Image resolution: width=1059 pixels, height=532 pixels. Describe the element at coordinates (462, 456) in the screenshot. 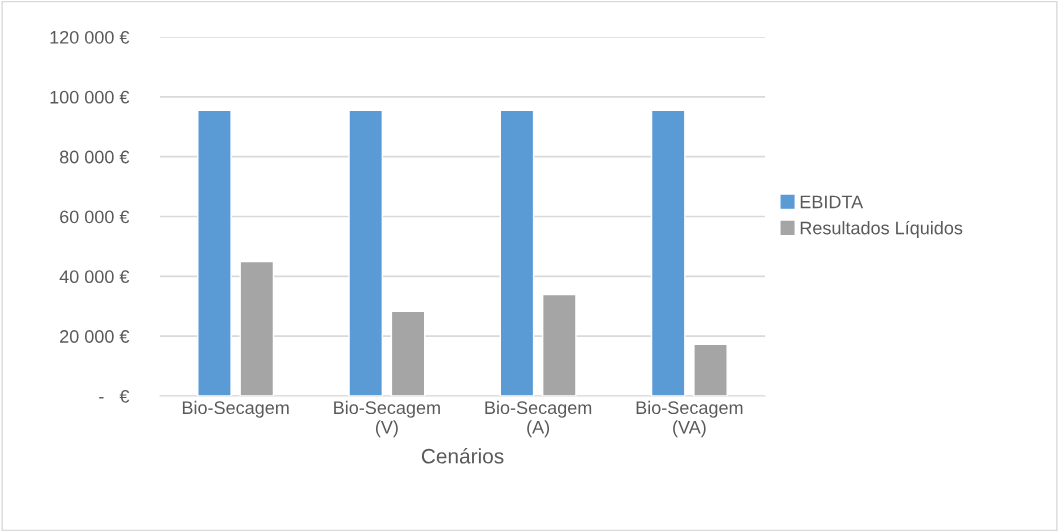

I see `x-axis-title: Cenários` at that location.